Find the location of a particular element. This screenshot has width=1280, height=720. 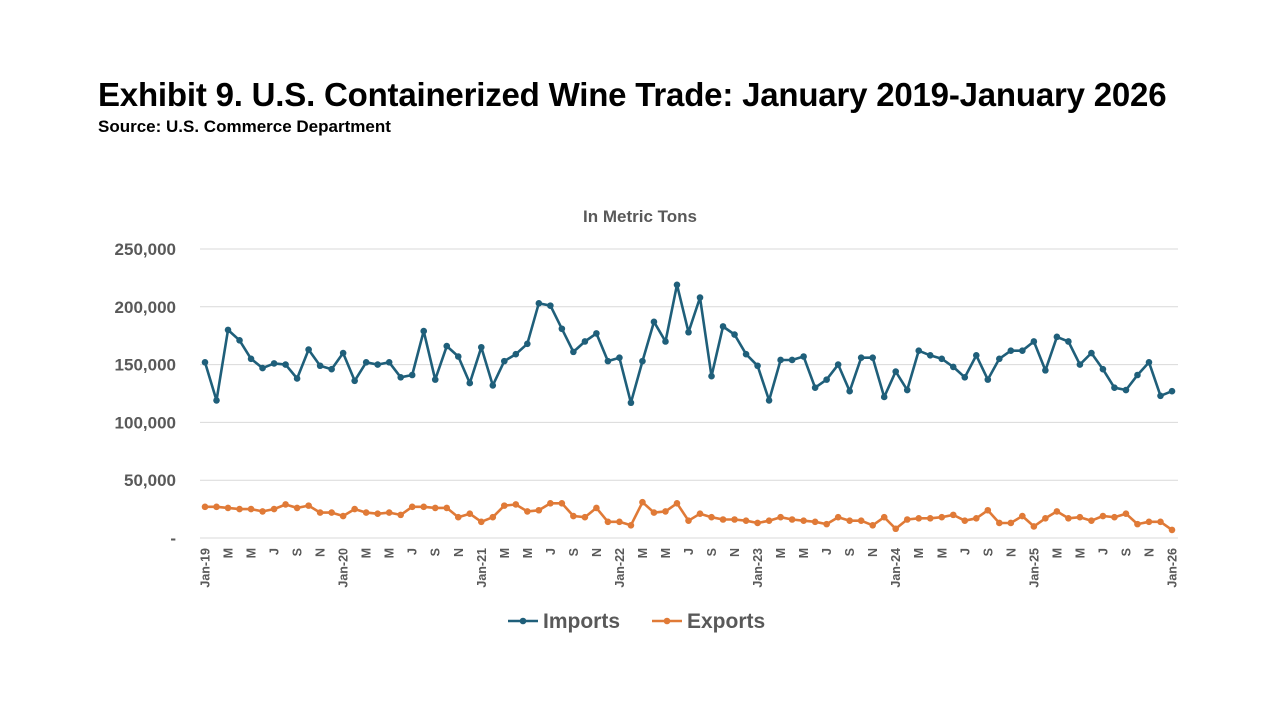

y-axis: - 50,000 100,000 150,000 200,000 250,000 is located at coordinates (145, 394).